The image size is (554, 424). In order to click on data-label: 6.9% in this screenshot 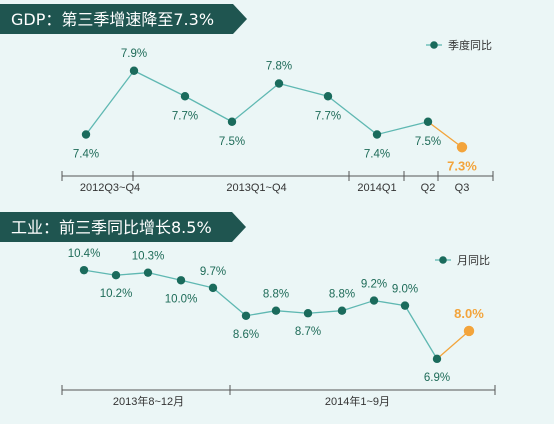, I will do `click(437, 378)`.